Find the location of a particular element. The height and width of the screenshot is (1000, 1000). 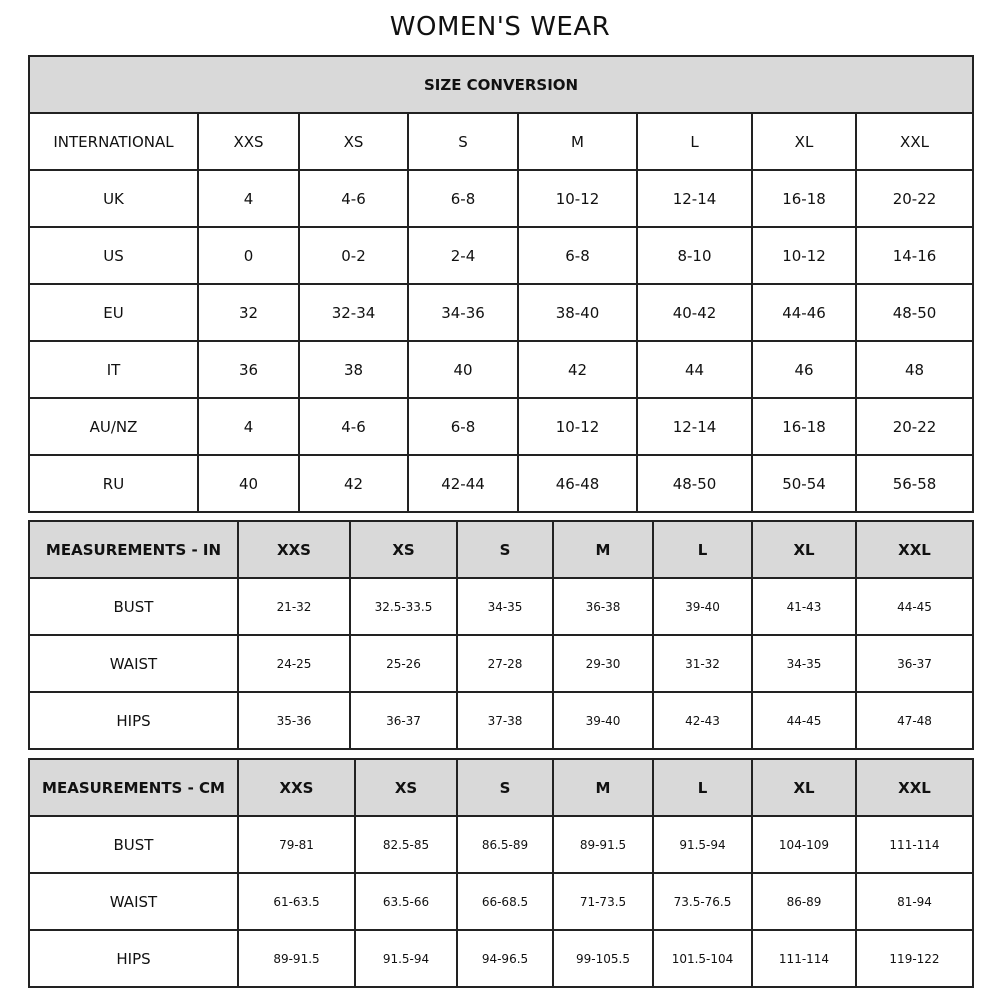

table-cell: 94-96.5 is located at coordinates (505, 958).